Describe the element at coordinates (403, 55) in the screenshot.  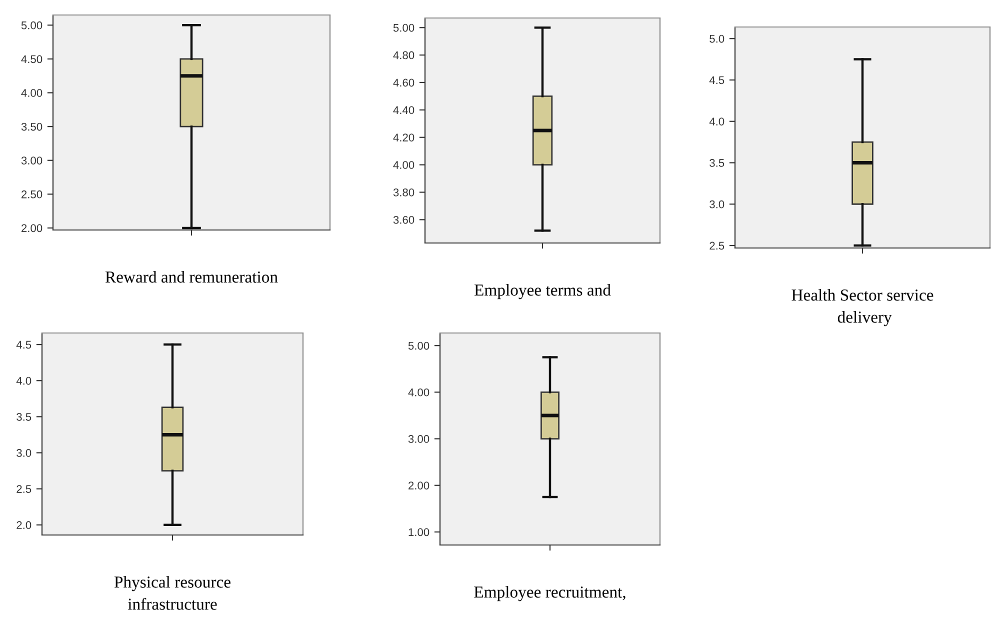
I see `y-tick-label: 4.80` at that location.